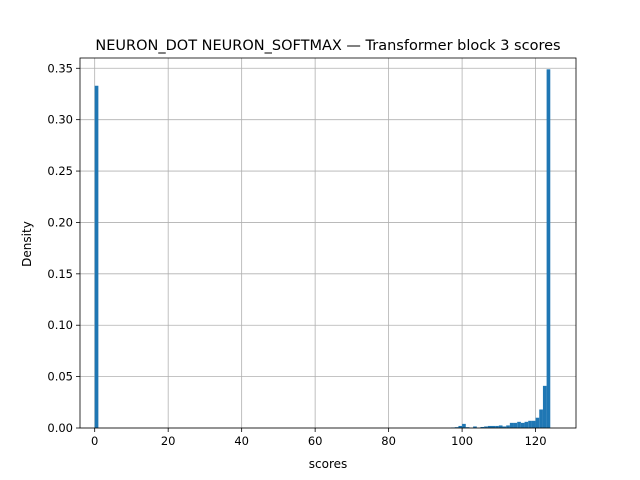 The width and height of the screenshot is (640, 480). I want to click on y-tick-label: 0.10, so click(60, 325).